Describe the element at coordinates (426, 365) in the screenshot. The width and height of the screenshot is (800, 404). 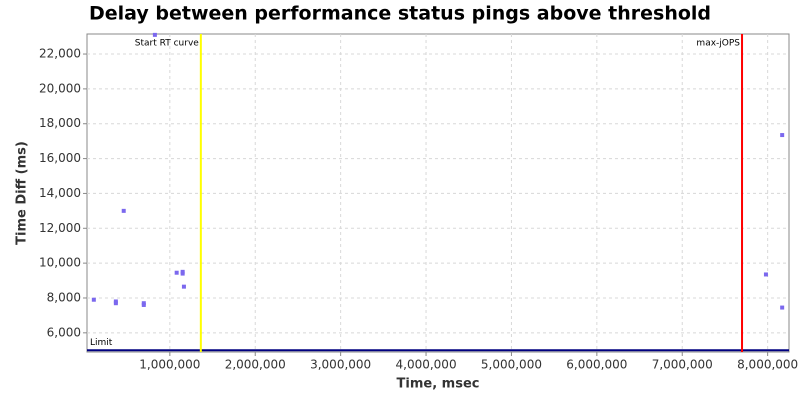
I see `x-tick-label: 4,000,000` at that location.